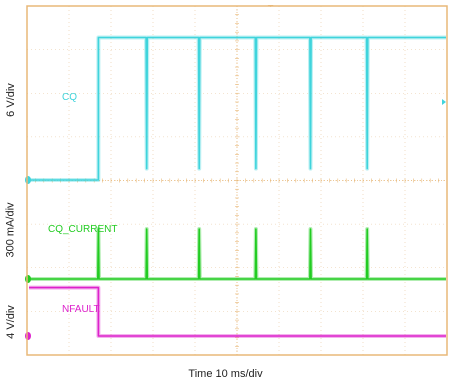 Image resolution: width=451 pixels, height=387 pixels. Describe the element at coordinates (237, 254) in the screenshot. I see `cq-current-trace` at that location.